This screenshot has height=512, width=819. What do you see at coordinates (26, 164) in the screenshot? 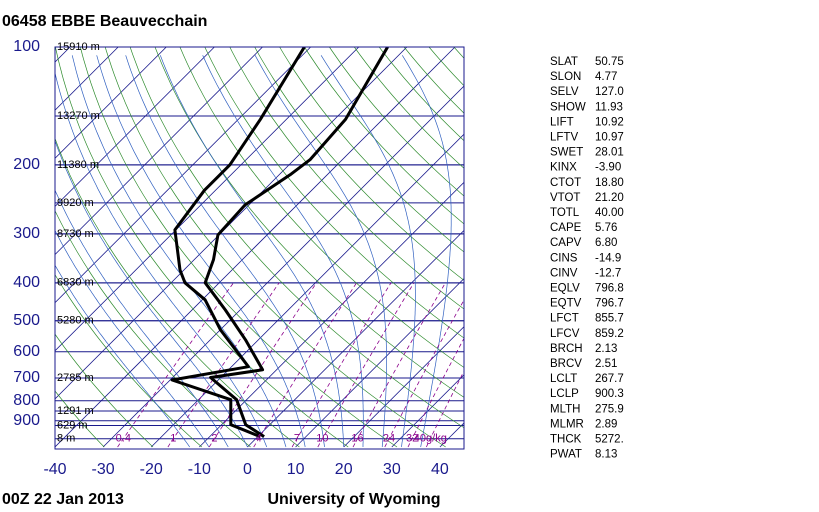
I see `y-tick-label: 200` at bounding box center [26, 164].